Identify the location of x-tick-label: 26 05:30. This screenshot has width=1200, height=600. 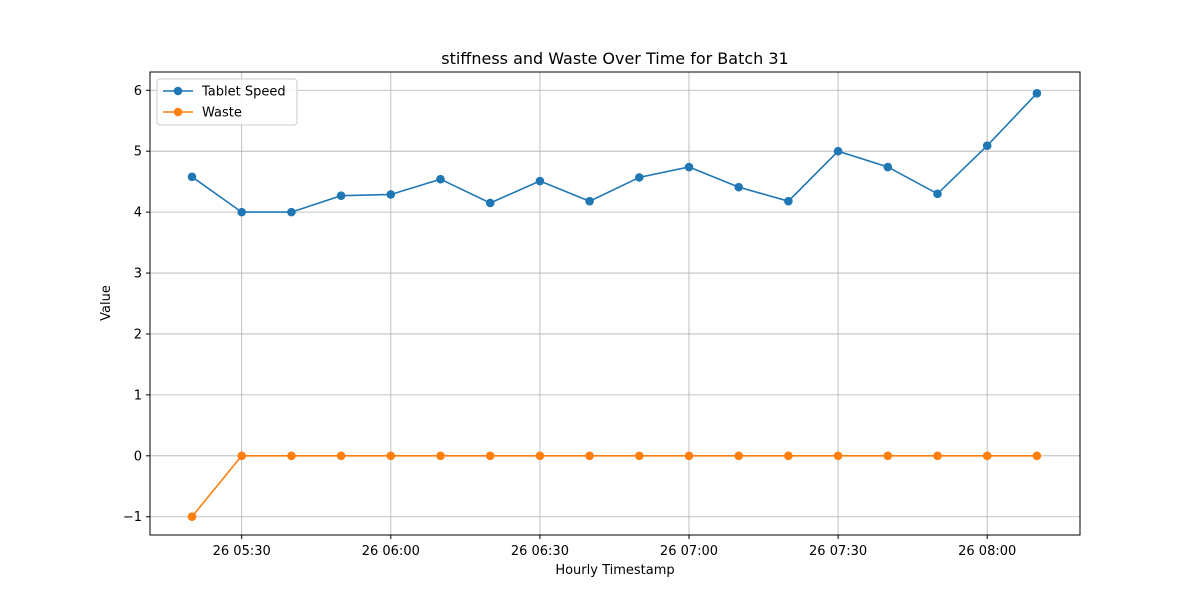
(242, 551).